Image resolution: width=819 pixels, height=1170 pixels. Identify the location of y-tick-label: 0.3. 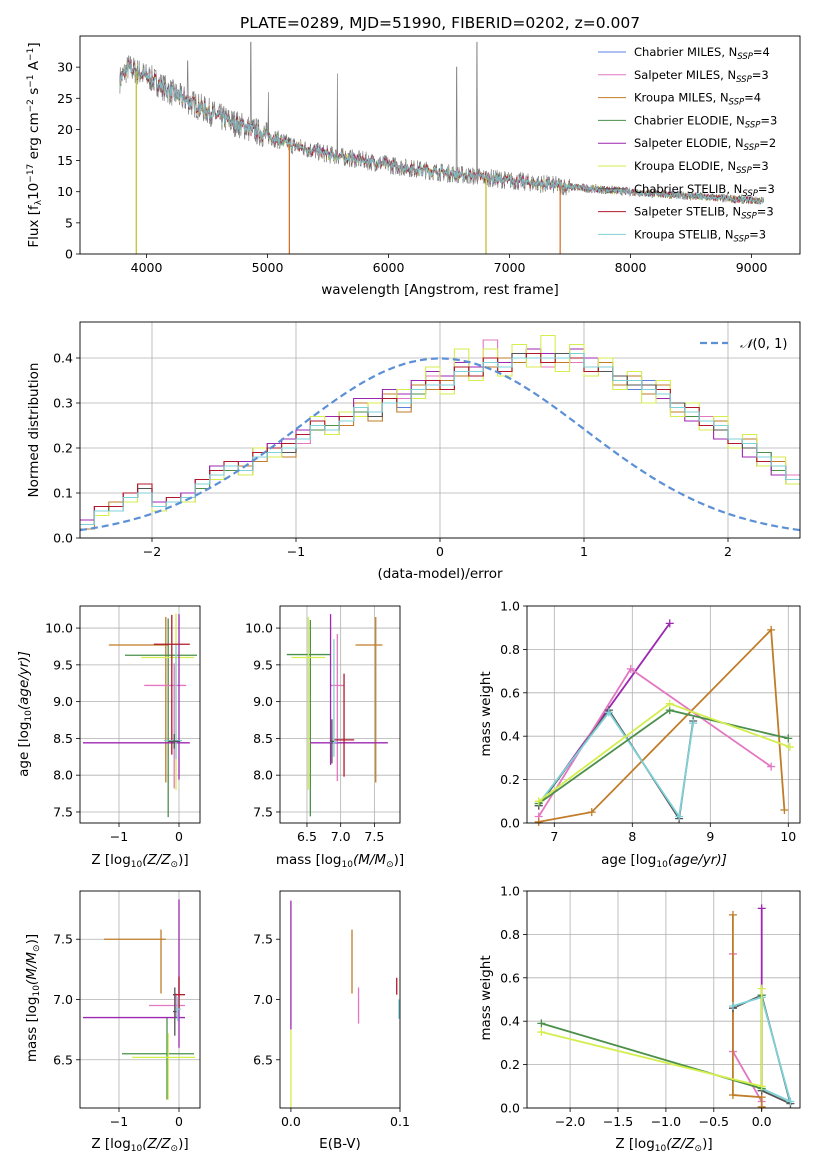
(63, 403).